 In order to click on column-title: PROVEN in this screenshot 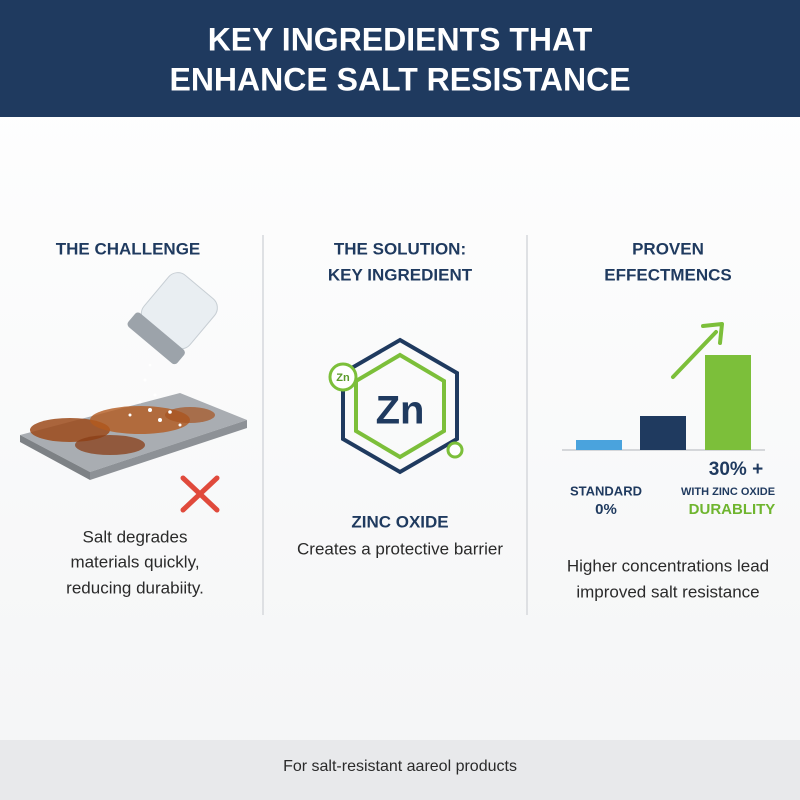, I will do `click(668, 248)`.